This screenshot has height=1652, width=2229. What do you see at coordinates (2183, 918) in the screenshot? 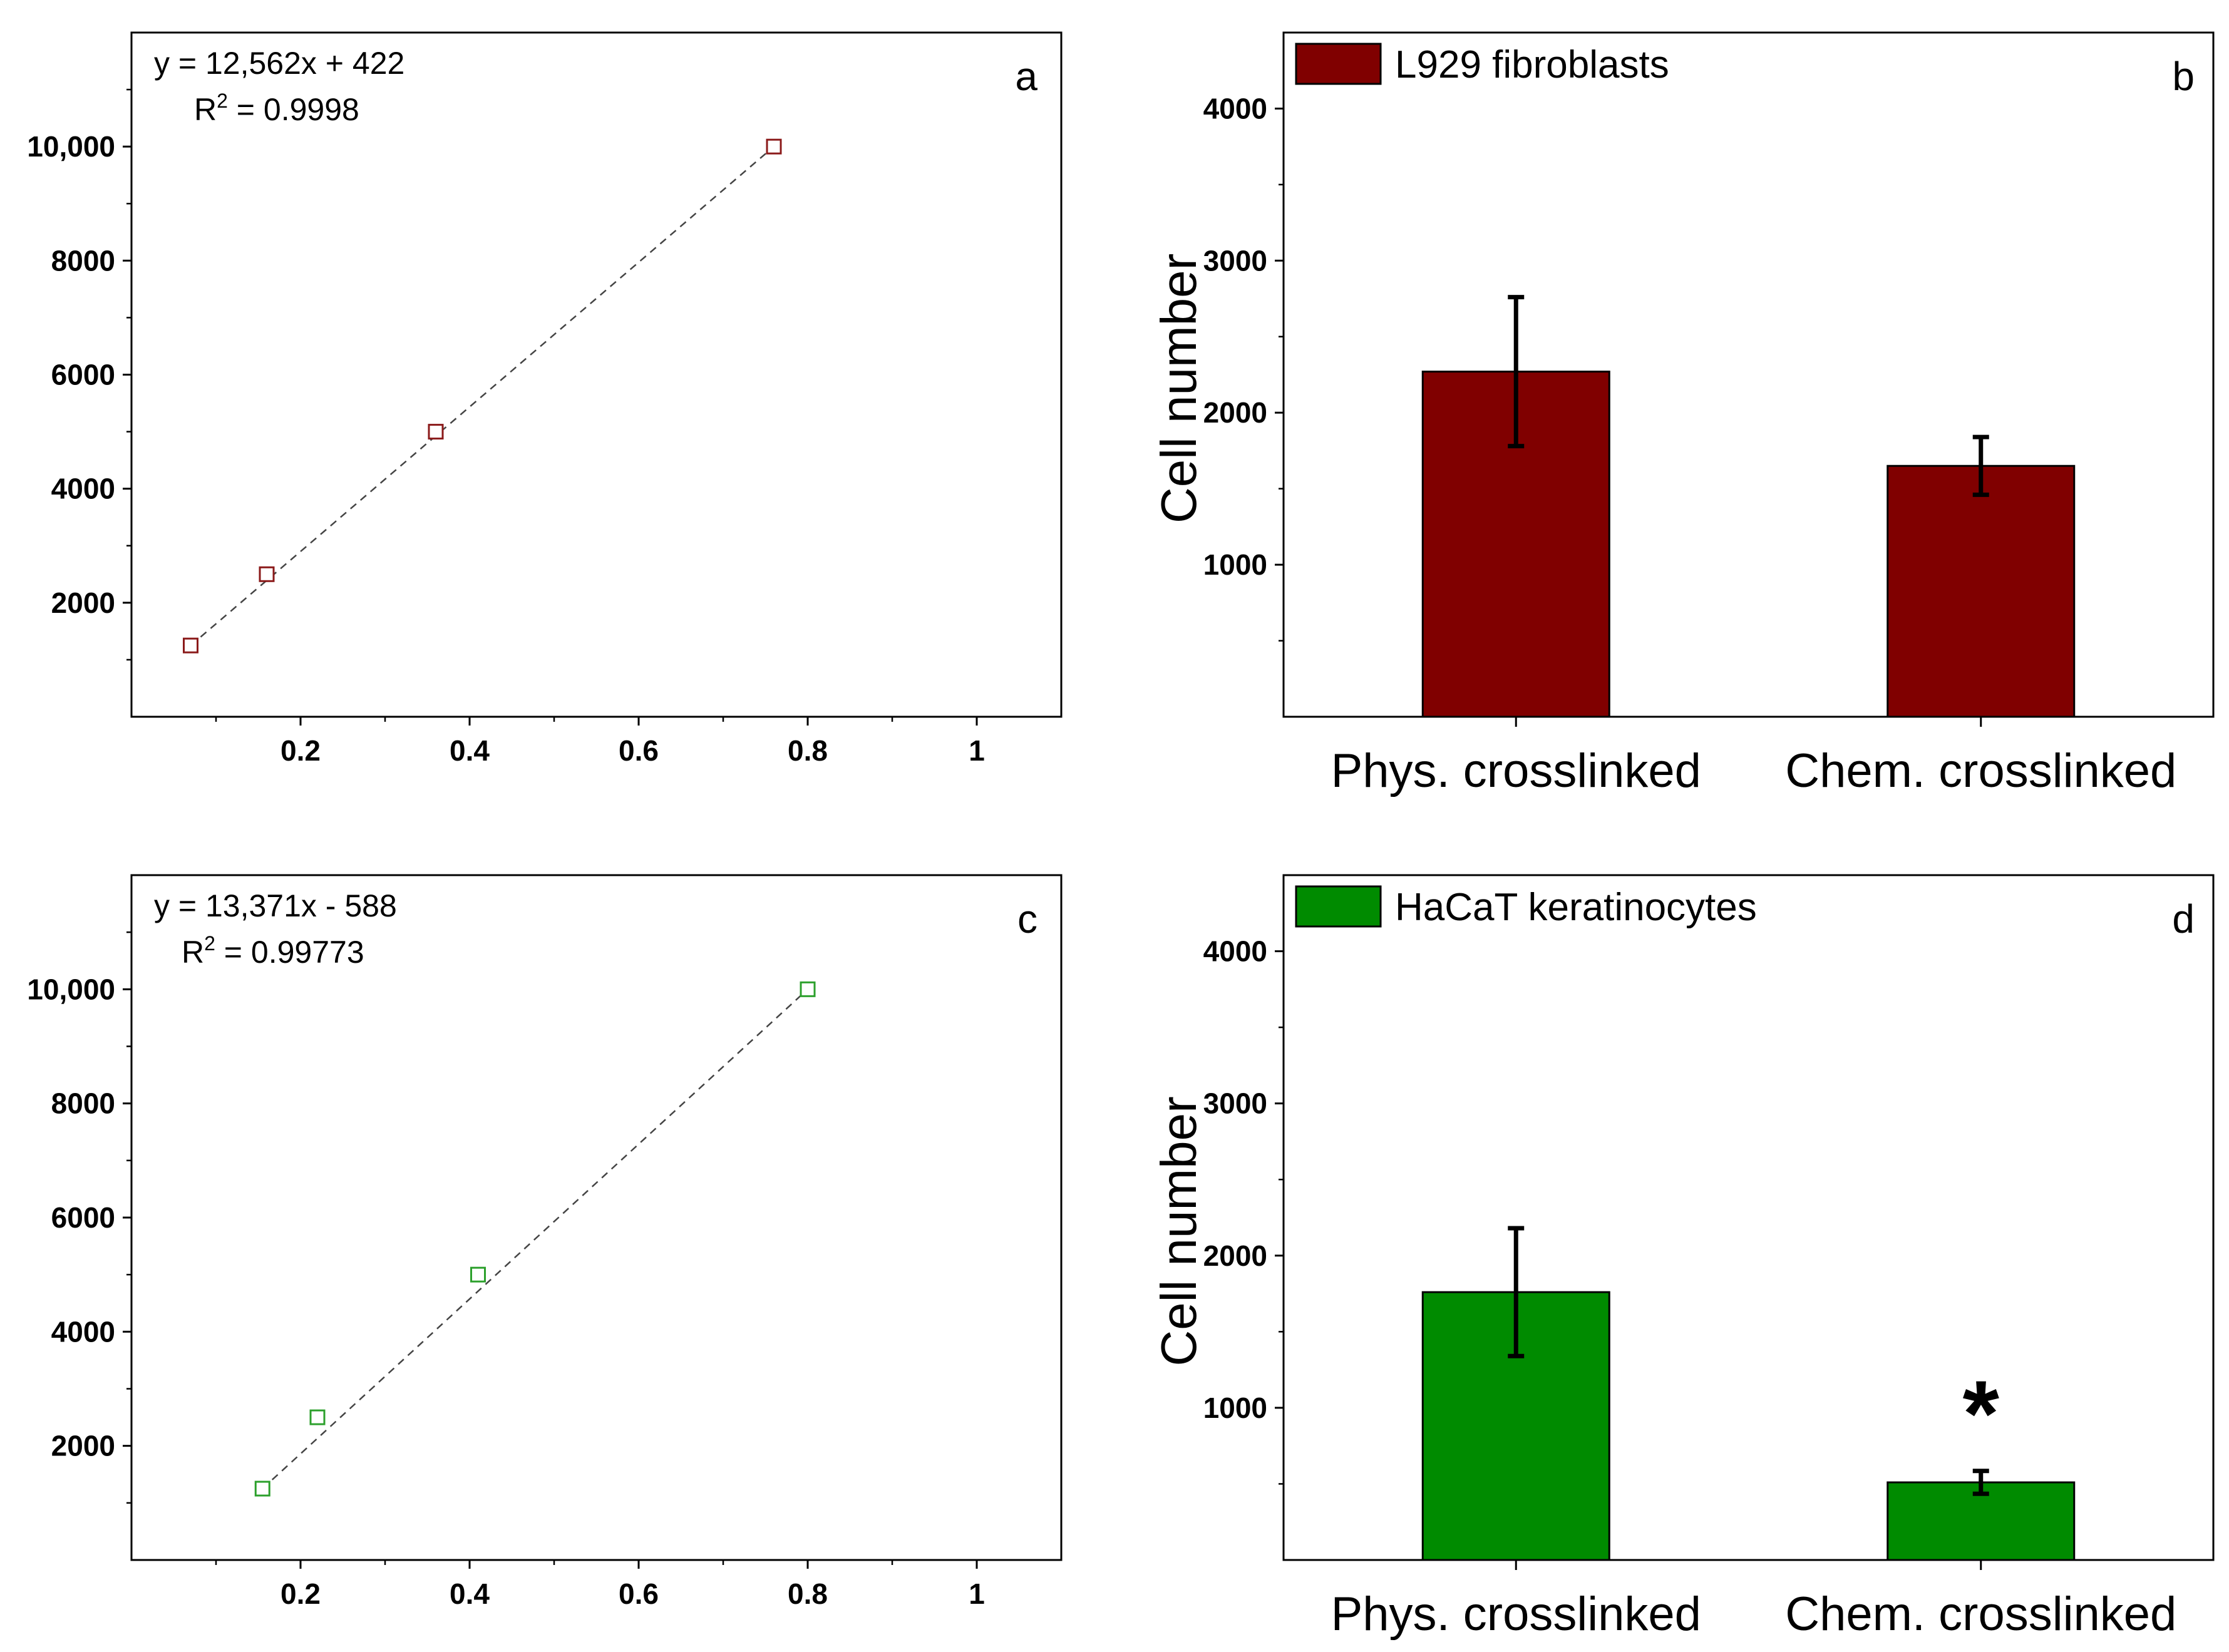
I see `panel-label: d` at bounding box center [2183, 918].